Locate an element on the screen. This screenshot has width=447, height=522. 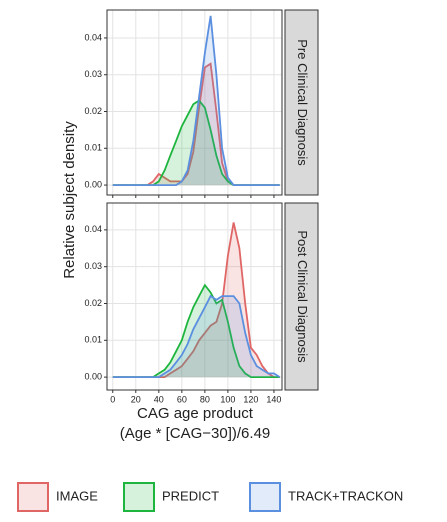
facet-label: Post Clinical Diagnosis is located at coordinates (302, 296).